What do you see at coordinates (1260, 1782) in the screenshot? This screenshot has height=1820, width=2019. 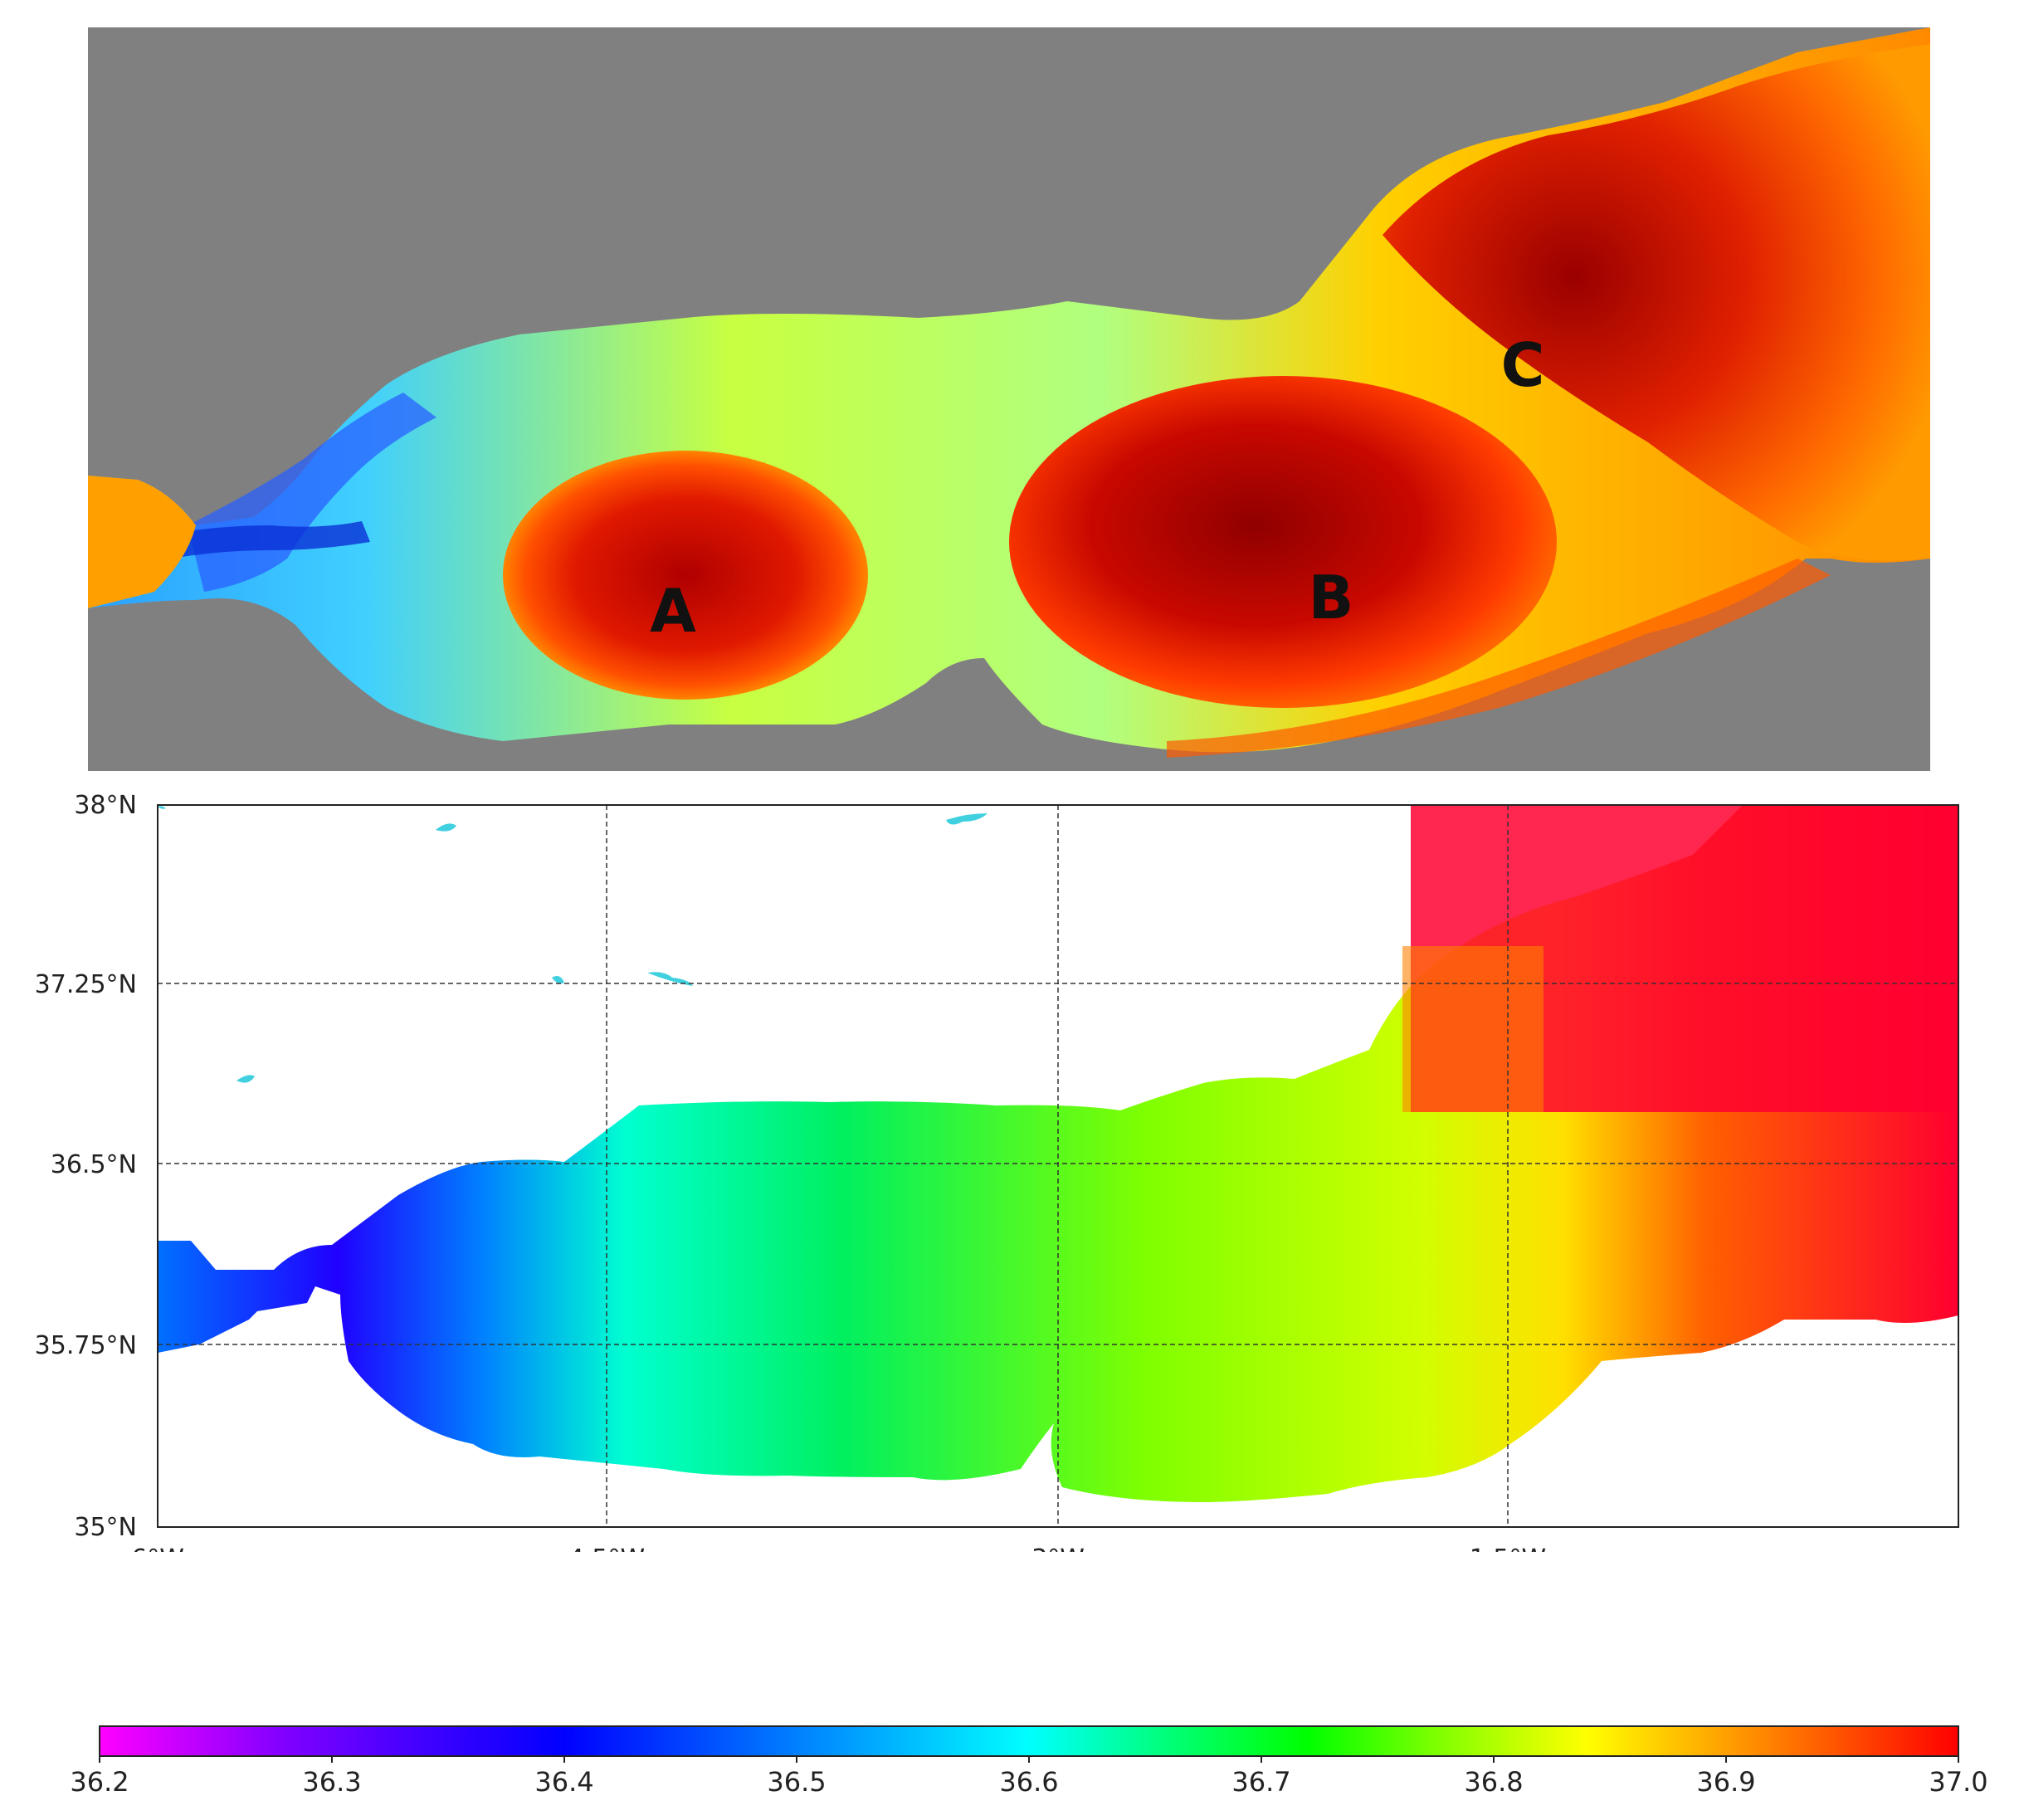 I see `colorbar-tick-label: 36.7` at bounding box center [1260, 1782].